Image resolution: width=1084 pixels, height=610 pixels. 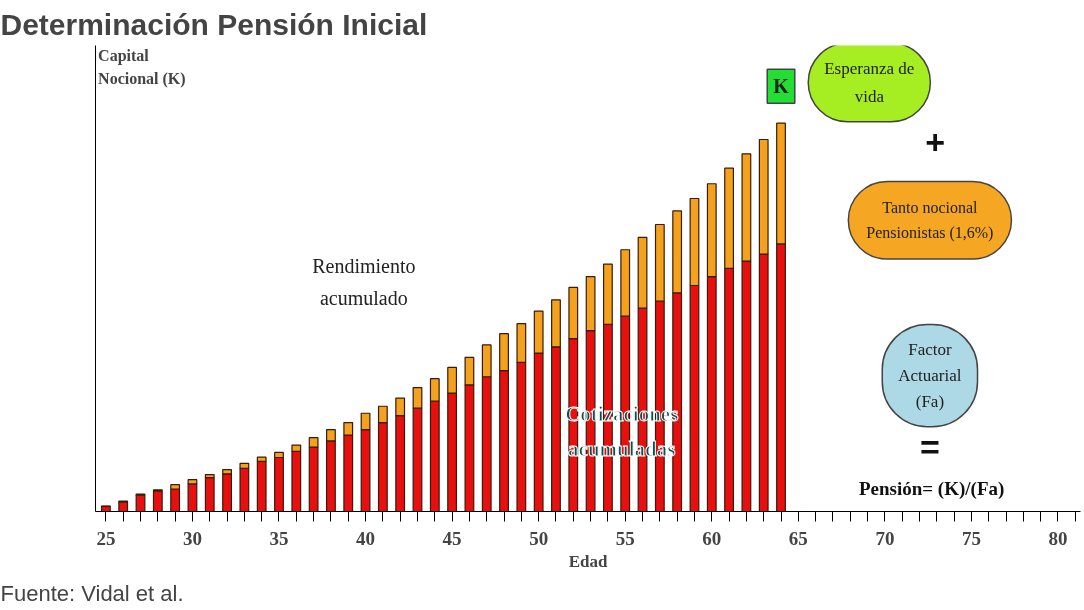 What do you see at coordinates (279, 538) in the screenshot?
I see `x-tick-label: 35` at bounding box center [279, 538].